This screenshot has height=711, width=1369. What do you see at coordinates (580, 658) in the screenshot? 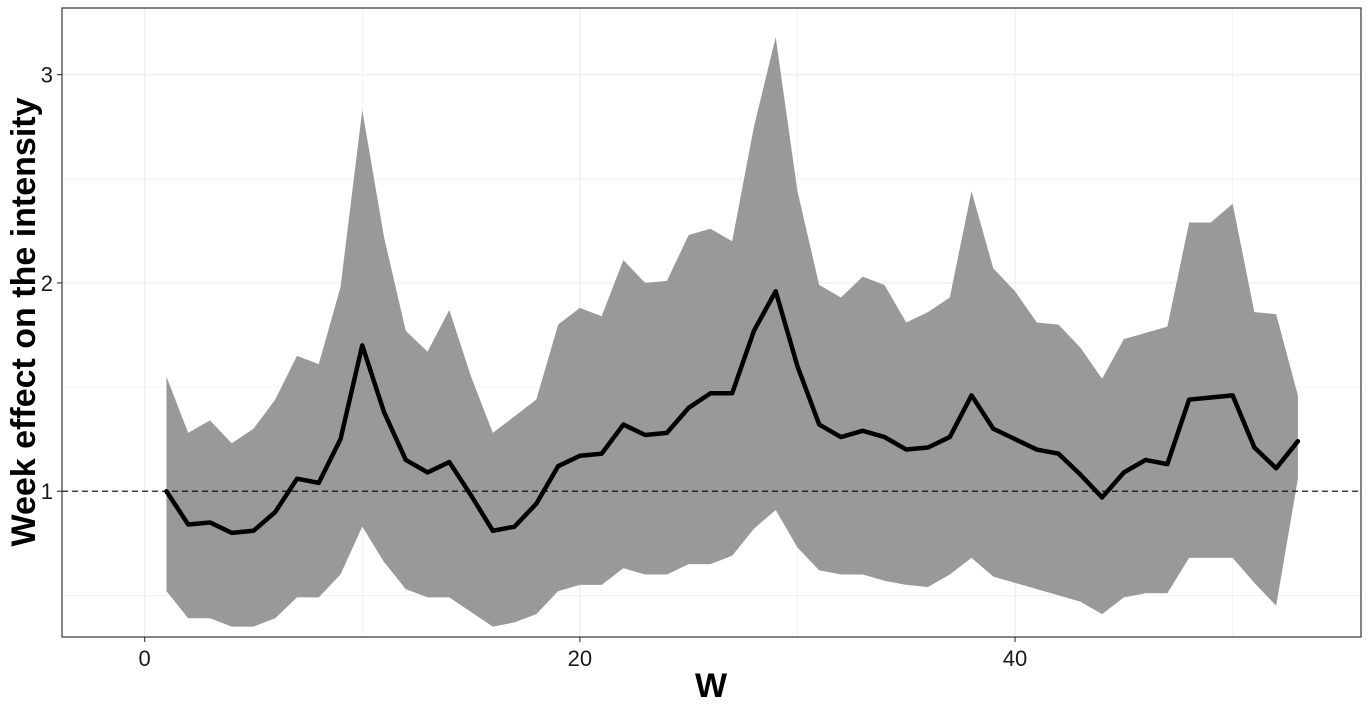
I see `x-tick-label: 20` at bounding box center [580, 658].